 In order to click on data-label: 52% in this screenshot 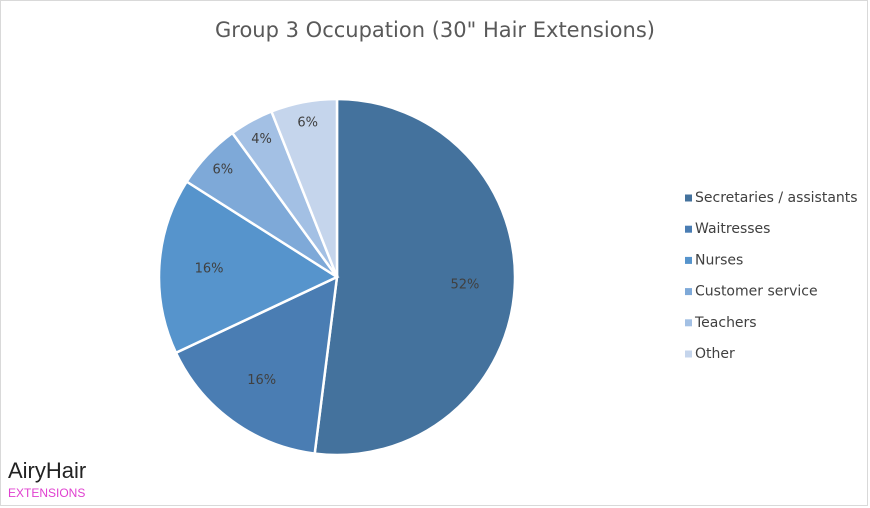, I will do `click(464, 285)`.